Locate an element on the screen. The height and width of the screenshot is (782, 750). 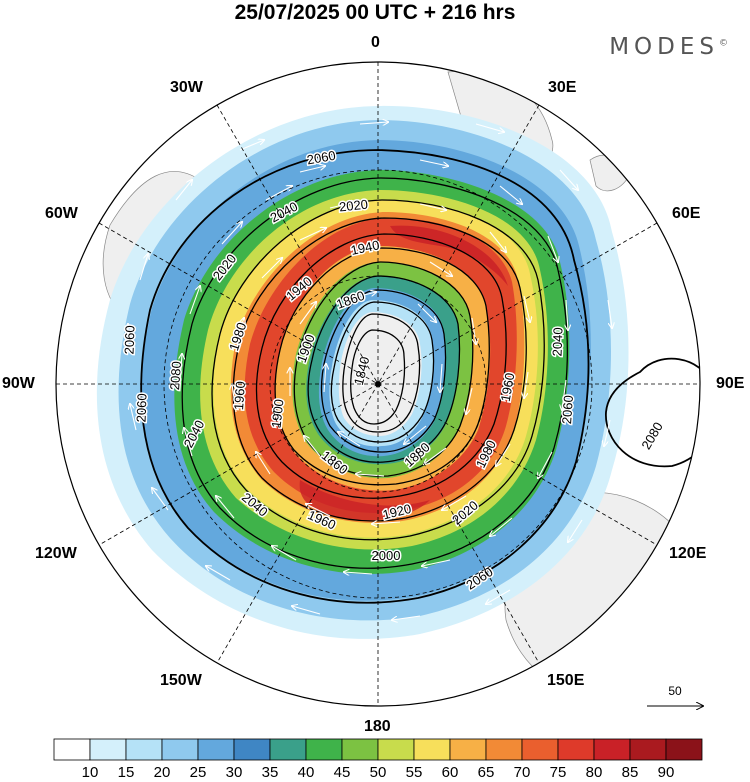
lon-label-60w: 60W is located at coordinates (61, 213).